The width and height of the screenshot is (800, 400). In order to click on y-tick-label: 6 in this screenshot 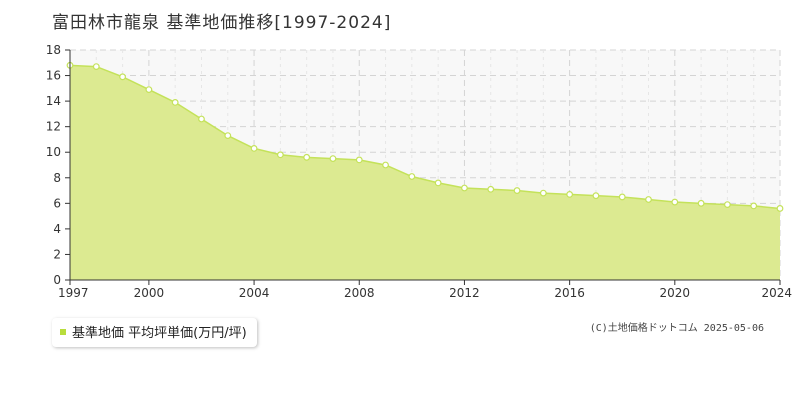, I will do `click(57, 203)`.